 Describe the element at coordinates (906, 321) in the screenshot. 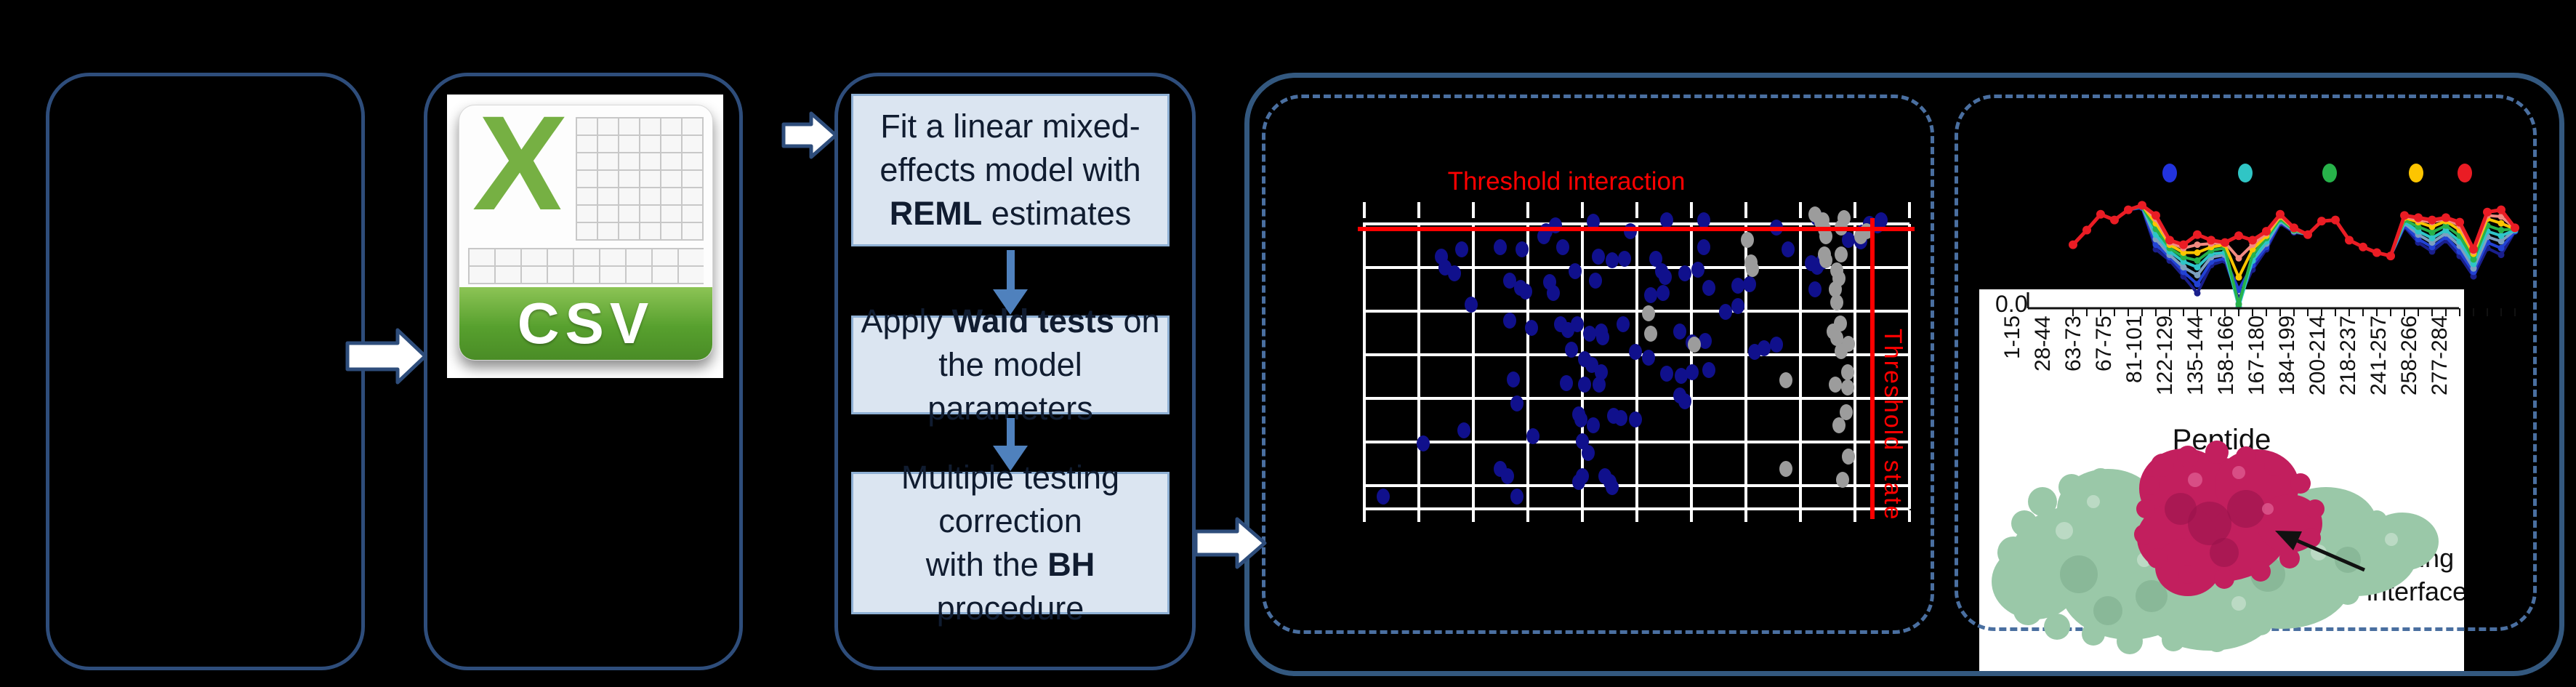

I see `flow-step-text: Apply` at that location.